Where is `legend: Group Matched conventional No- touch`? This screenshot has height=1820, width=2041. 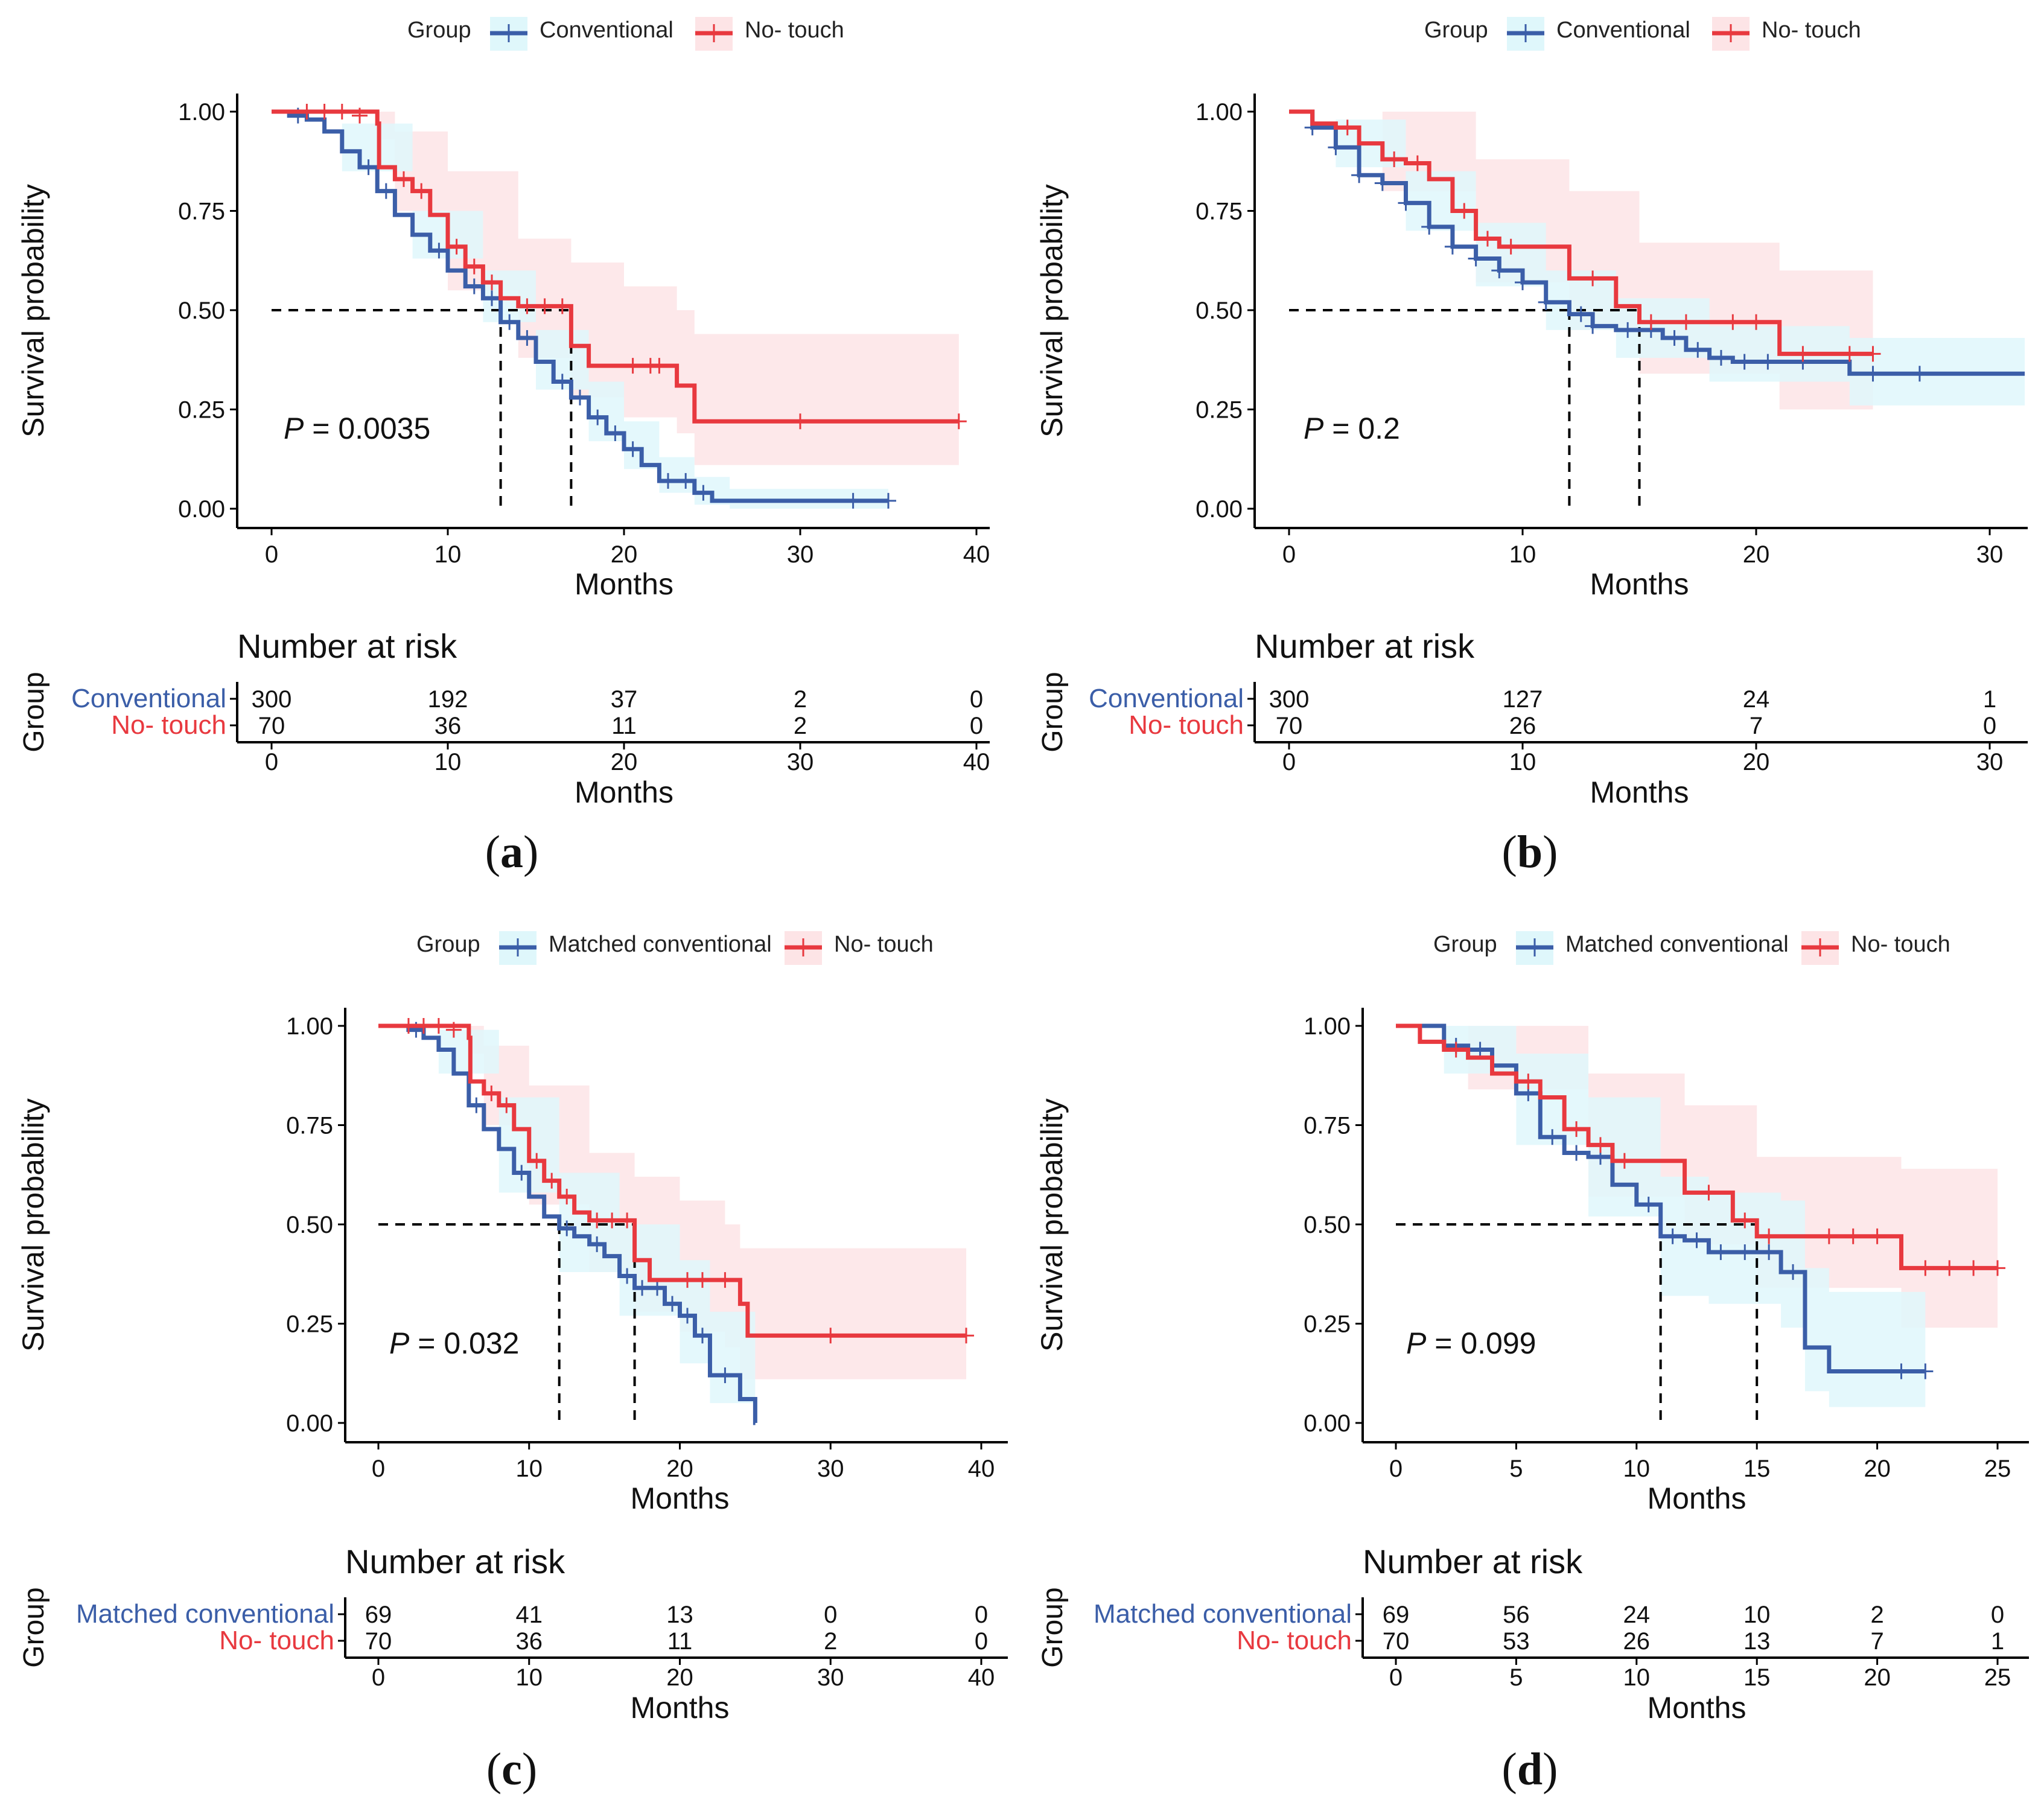 legend: Group Matched conventional No- touch is located at coordinates (675, 948).